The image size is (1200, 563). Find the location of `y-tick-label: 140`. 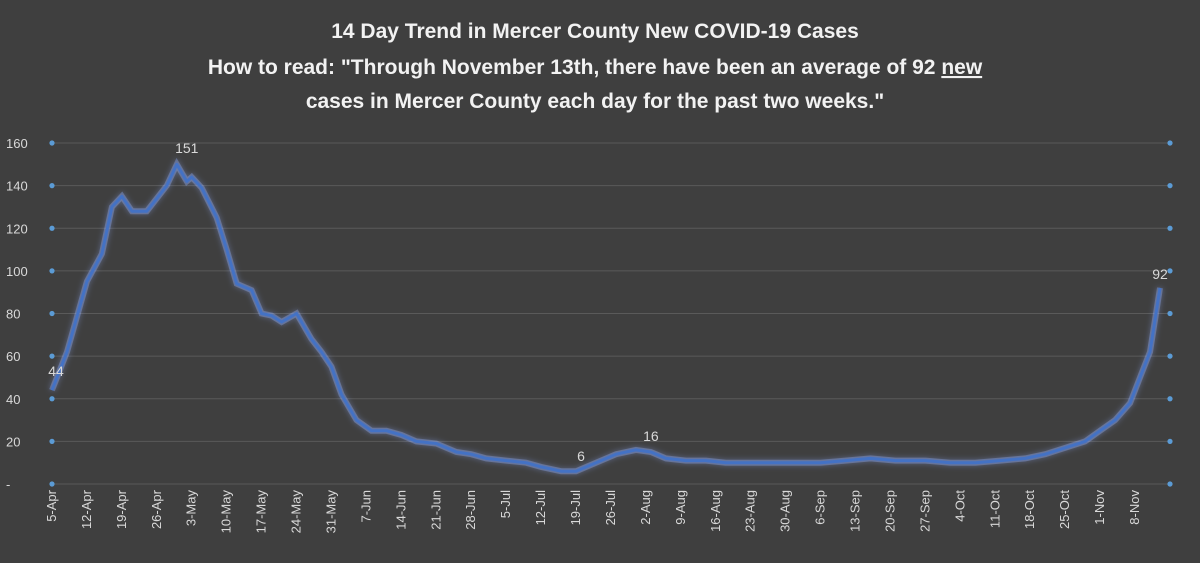

y-tick-label: 140 is located at coordinates (17, 186).